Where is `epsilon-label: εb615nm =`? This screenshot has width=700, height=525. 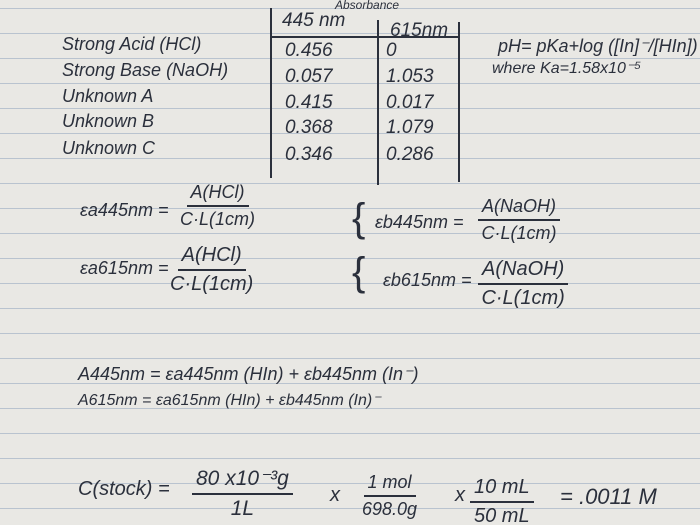
epsilon-label: εb615nm = is located at coordinates (427, 280).